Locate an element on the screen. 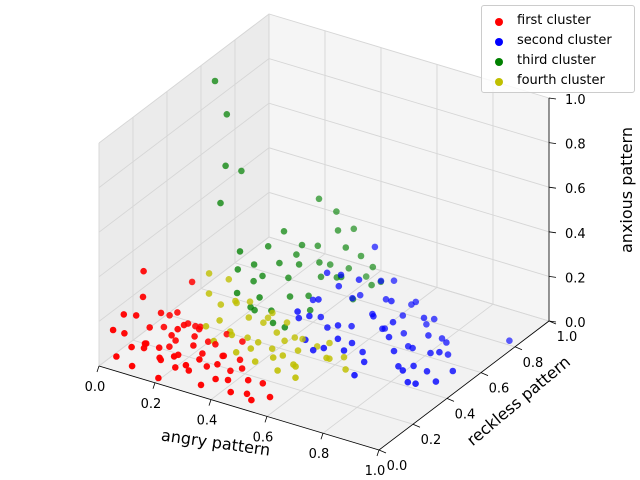 The height and width of the screenshot is (480, 640). legend-label: second cluster is located at coordinates (564, 40).